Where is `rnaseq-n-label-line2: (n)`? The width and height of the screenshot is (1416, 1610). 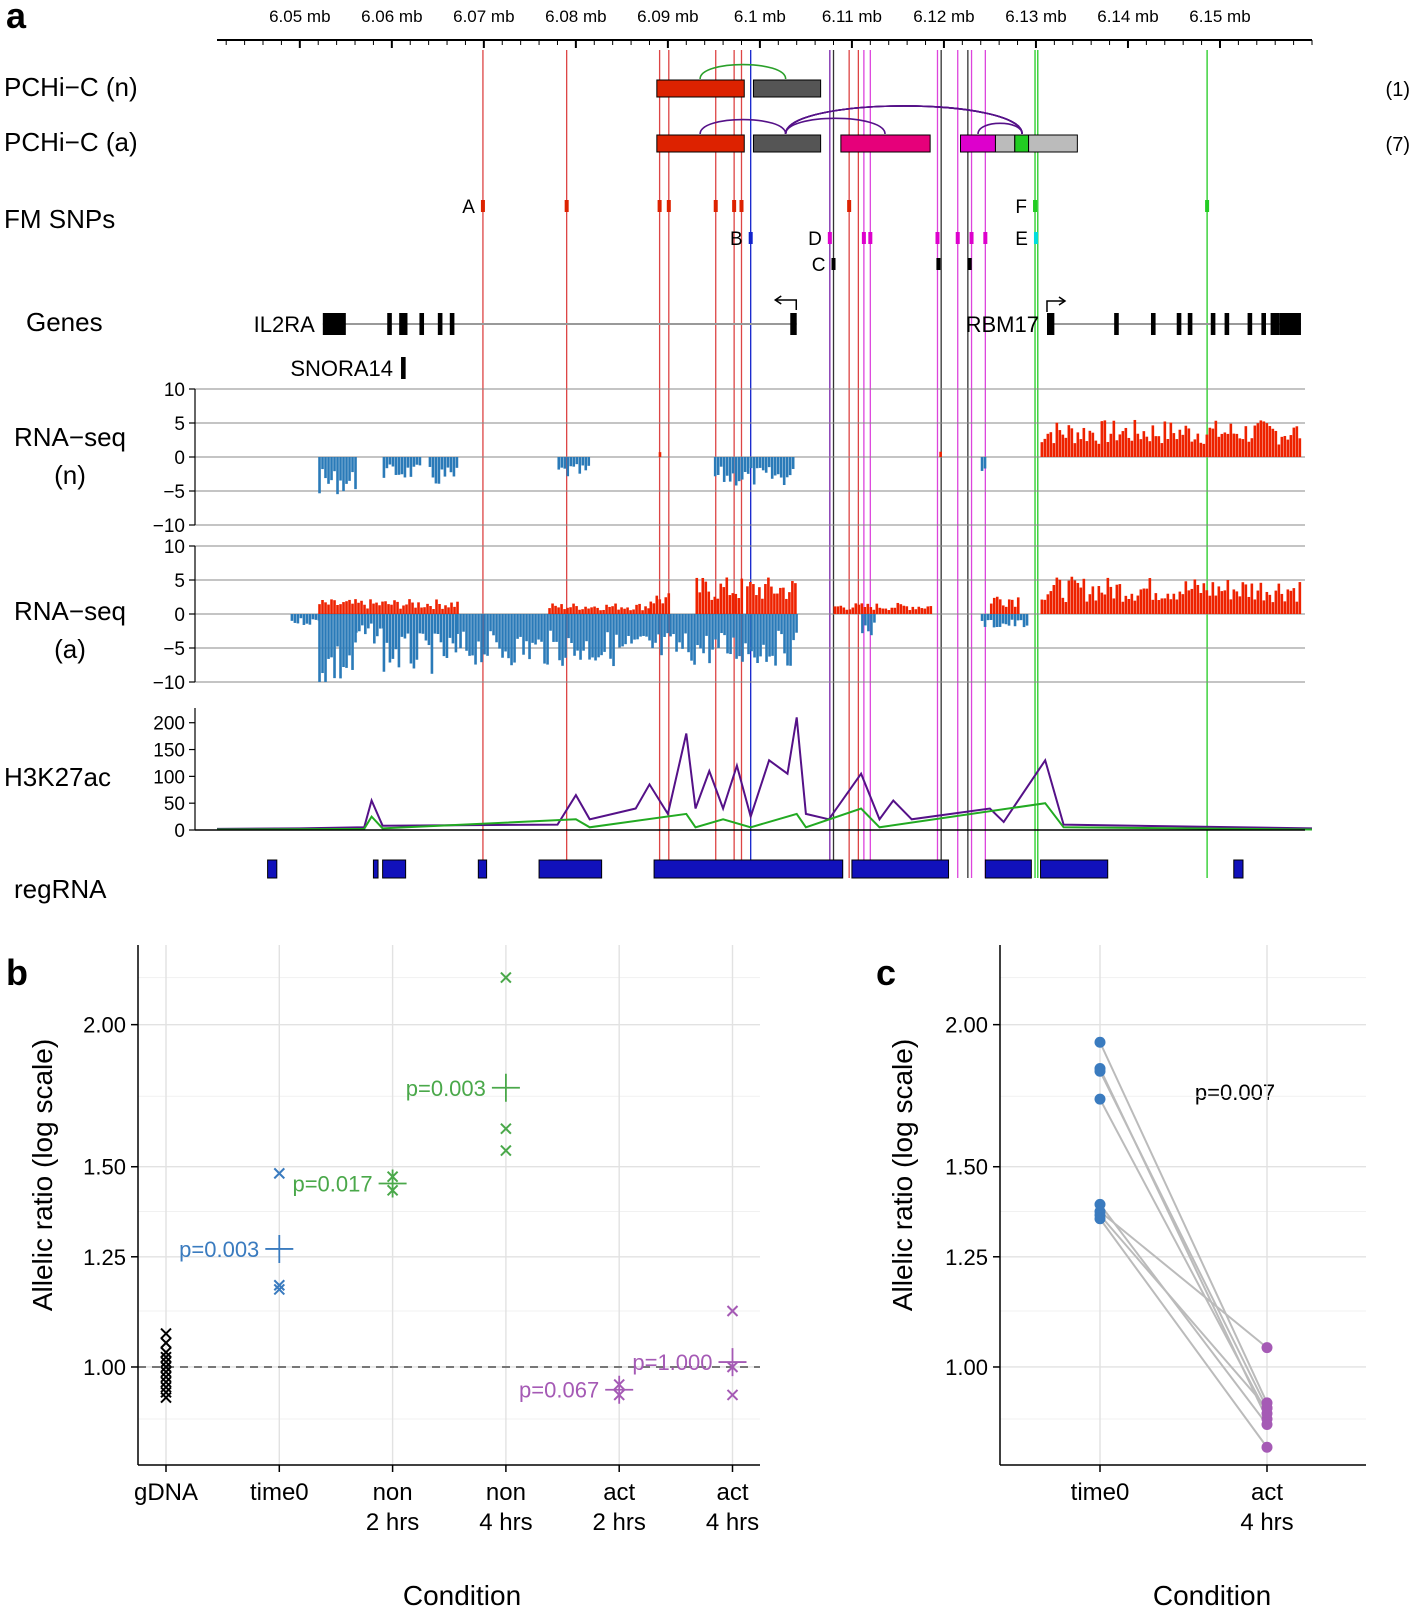 rnaseq-n-label-line2: (n) is located at coordinates (70, 475).